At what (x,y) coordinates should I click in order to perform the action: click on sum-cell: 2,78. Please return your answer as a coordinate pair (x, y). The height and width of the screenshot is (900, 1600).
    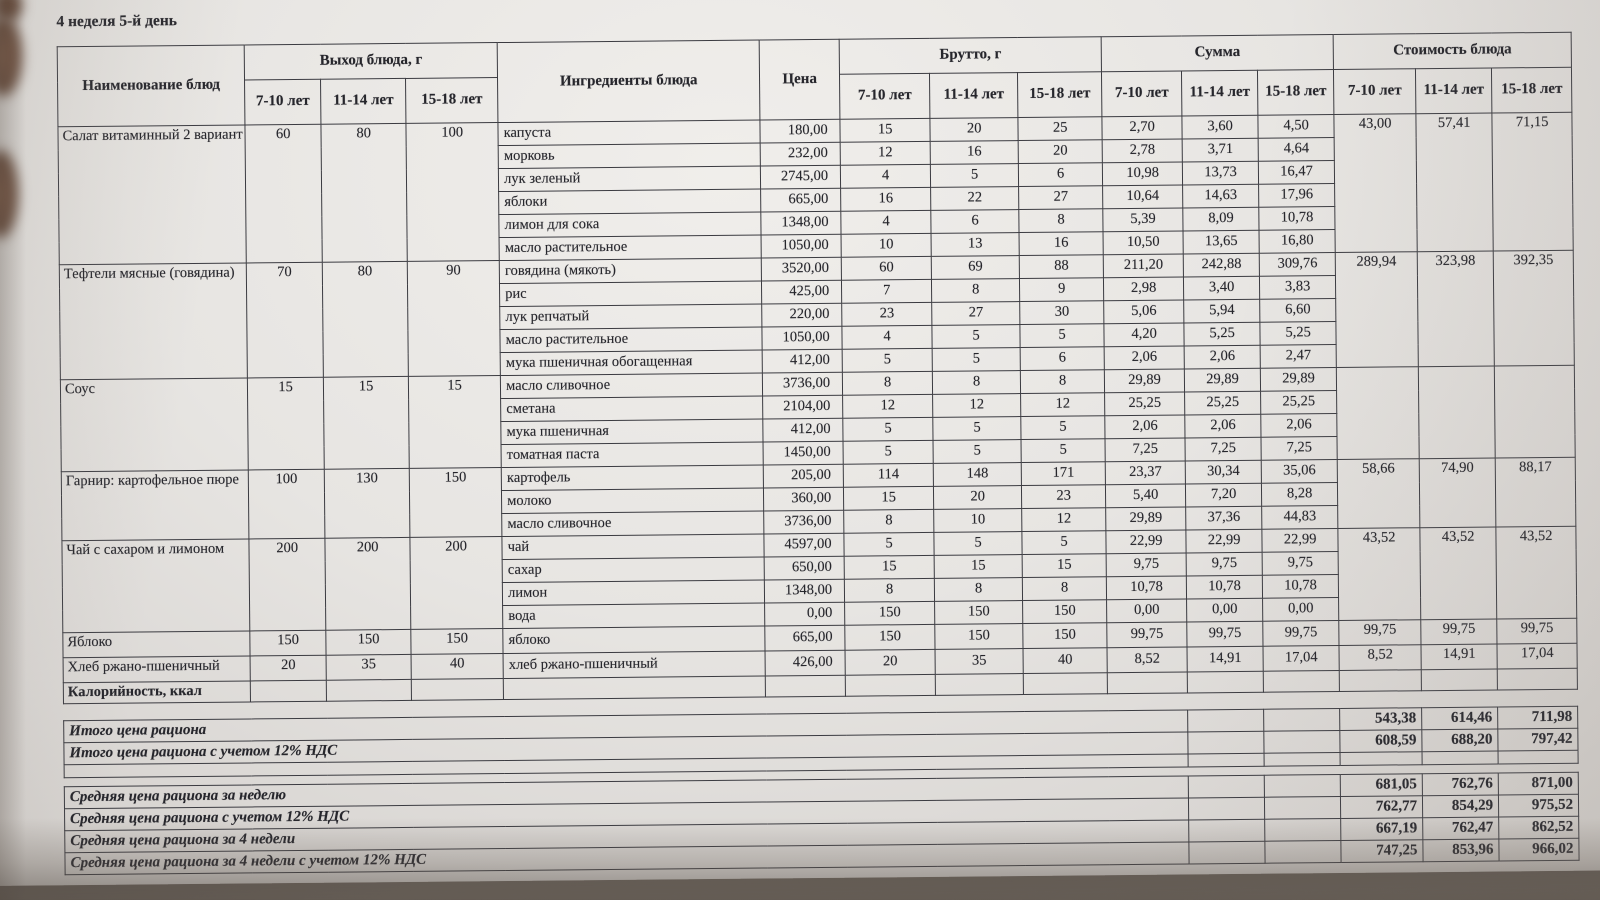
    Looking at the image, I should click on (1142, 150).